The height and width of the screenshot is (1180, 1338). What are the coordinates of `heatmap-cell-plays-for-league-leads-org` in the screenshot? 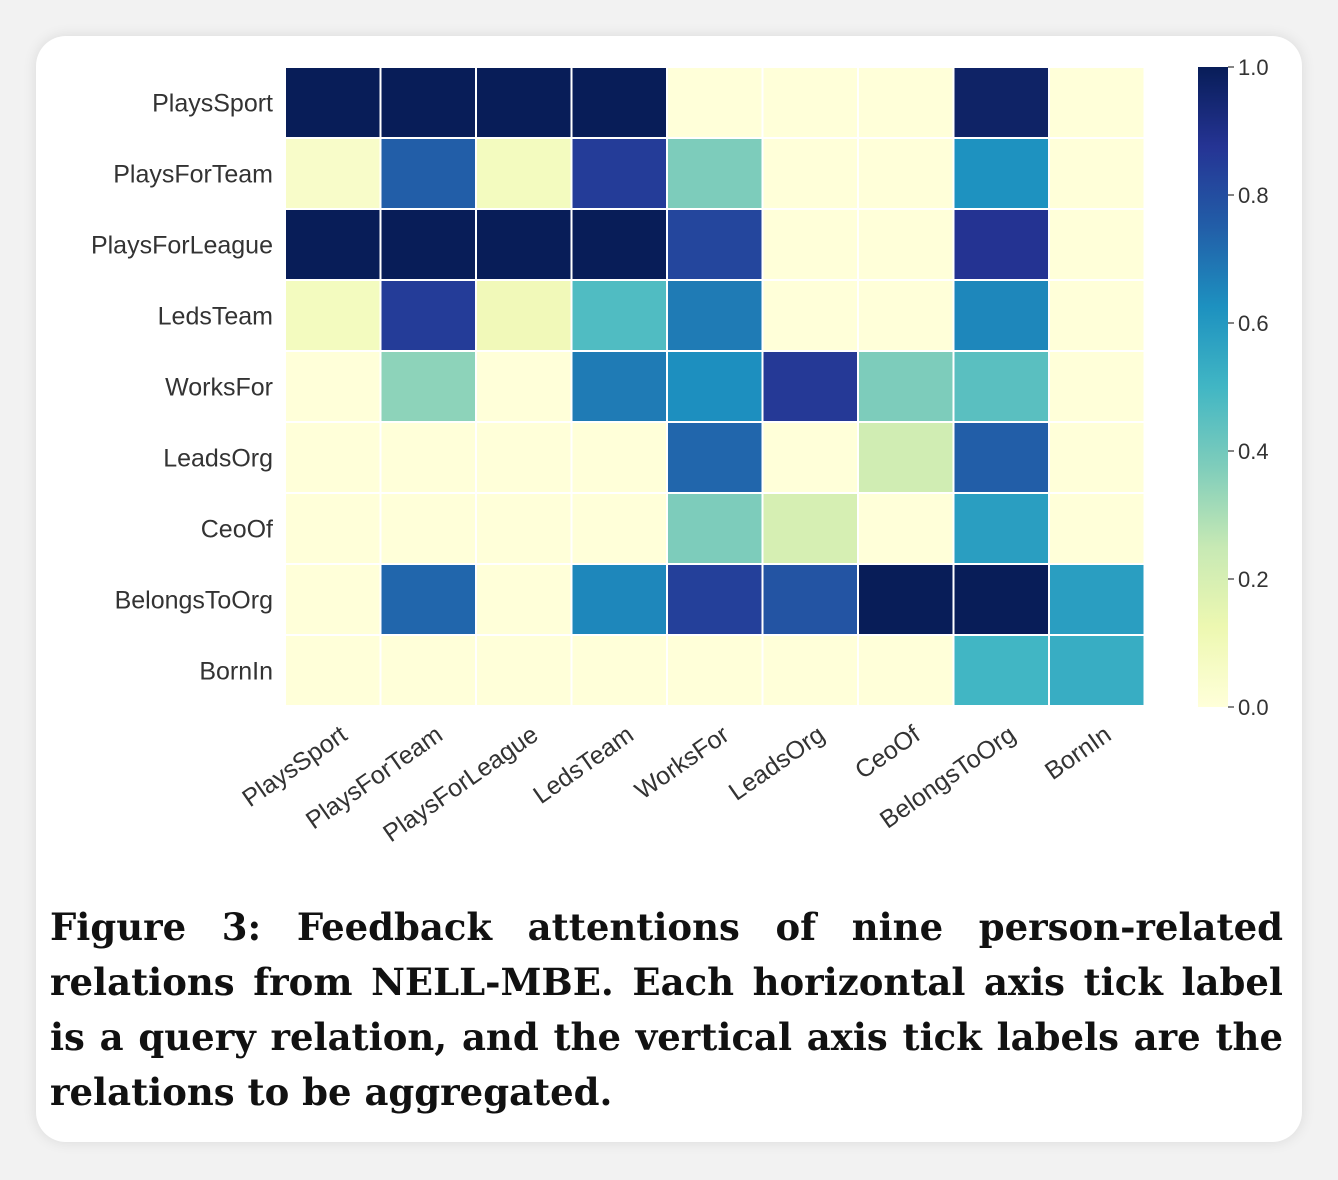 It's located at (810, 244).